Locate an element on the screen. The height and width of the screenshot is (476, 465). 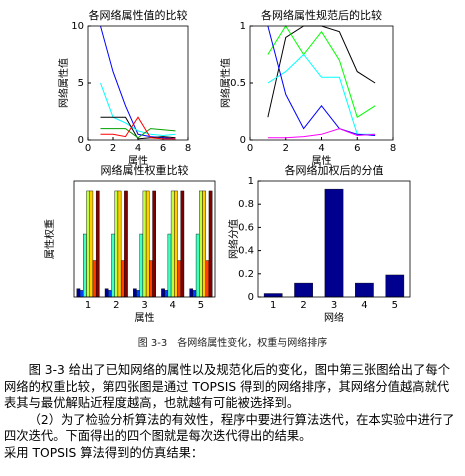
x-axis-label: 网络 is located at coordinates (334, 317).